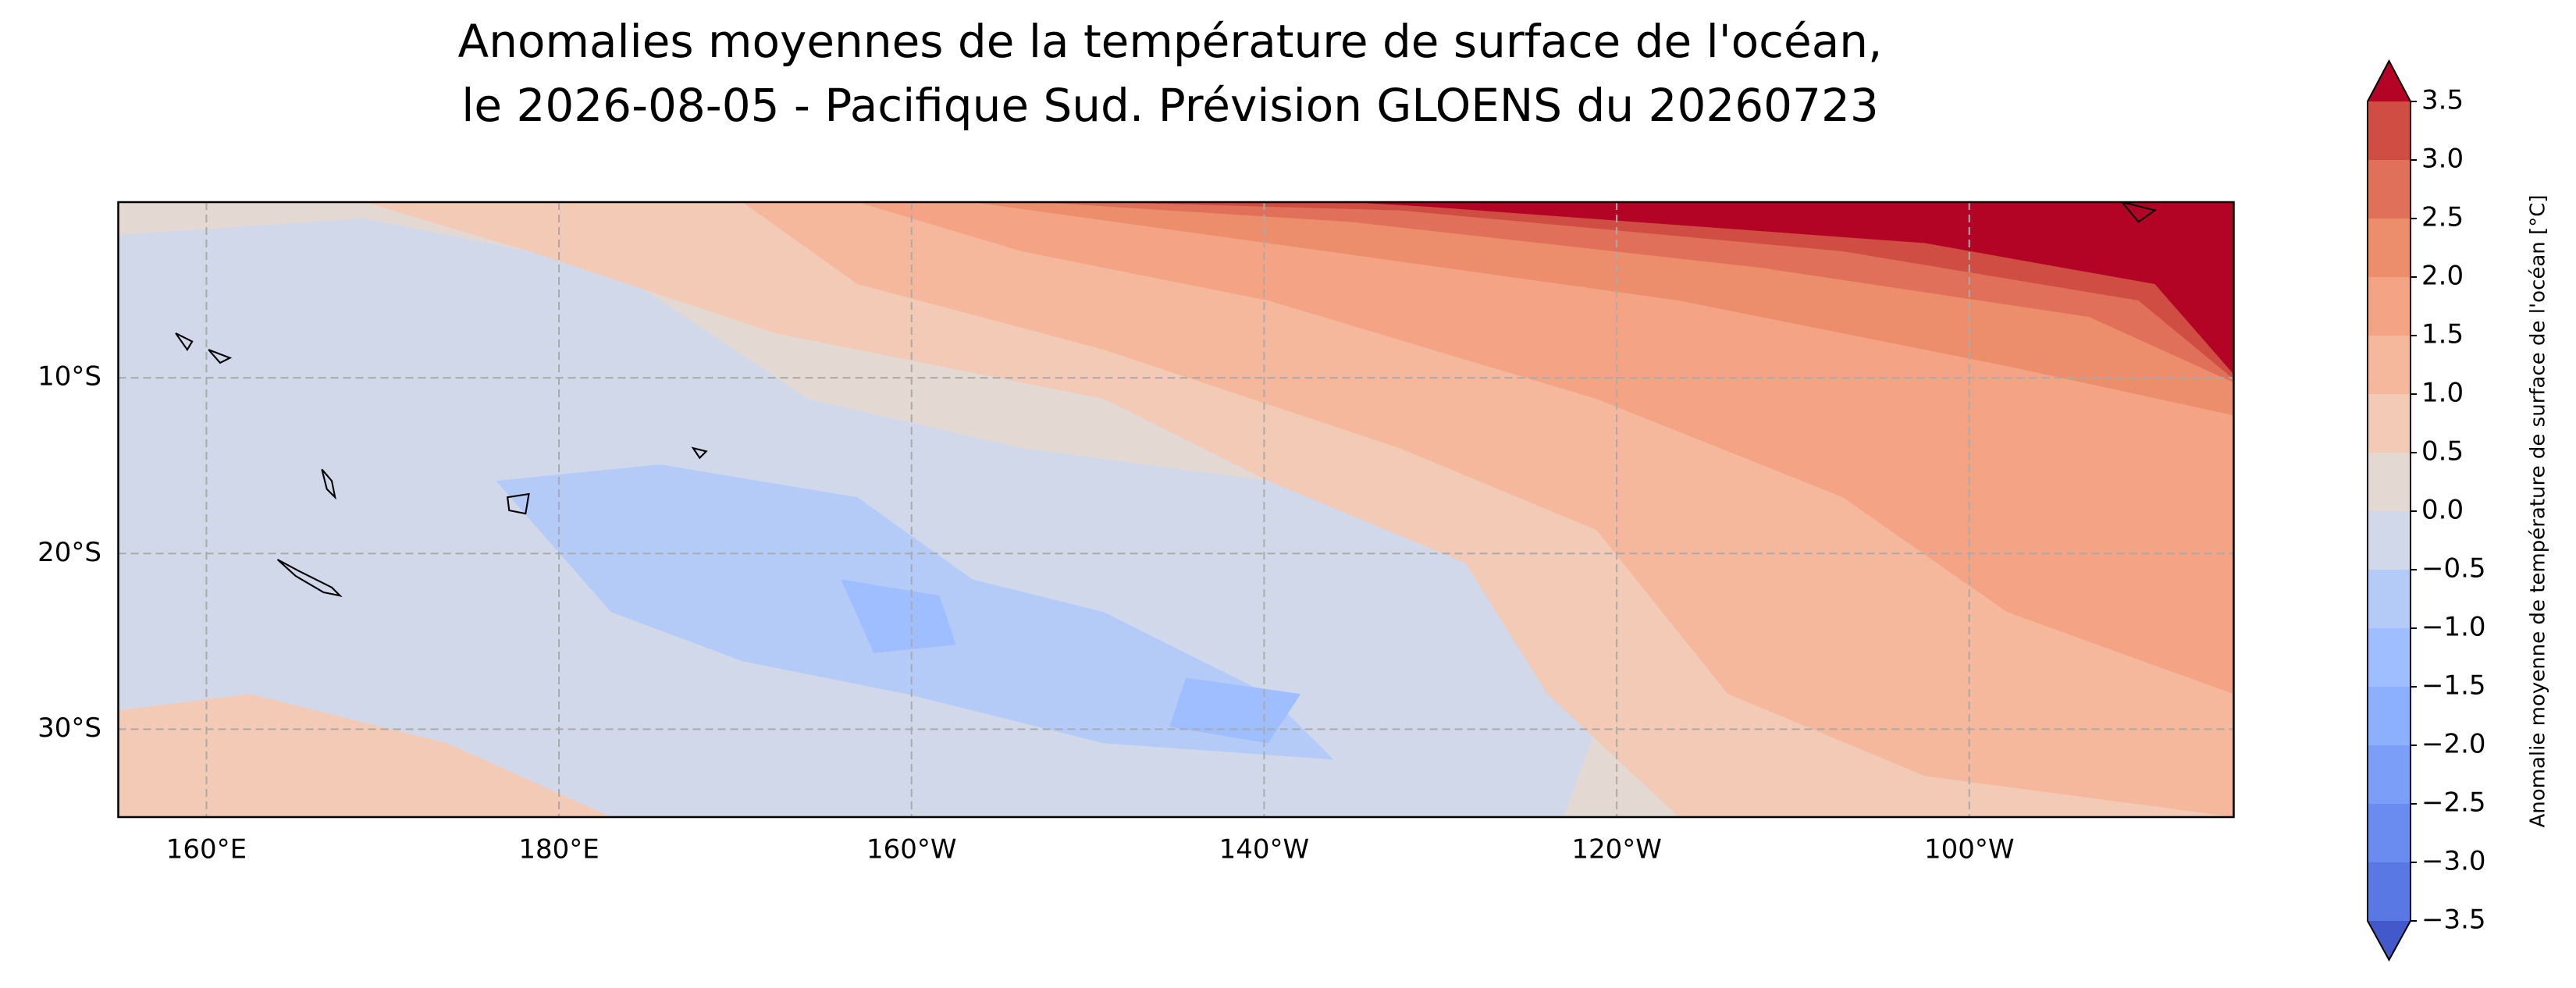 The image size is (2576, 988). Describe the element at coordinates (2442, 159) in the screenshot. I see `colorbar-tick-label: 3.0` at that location.